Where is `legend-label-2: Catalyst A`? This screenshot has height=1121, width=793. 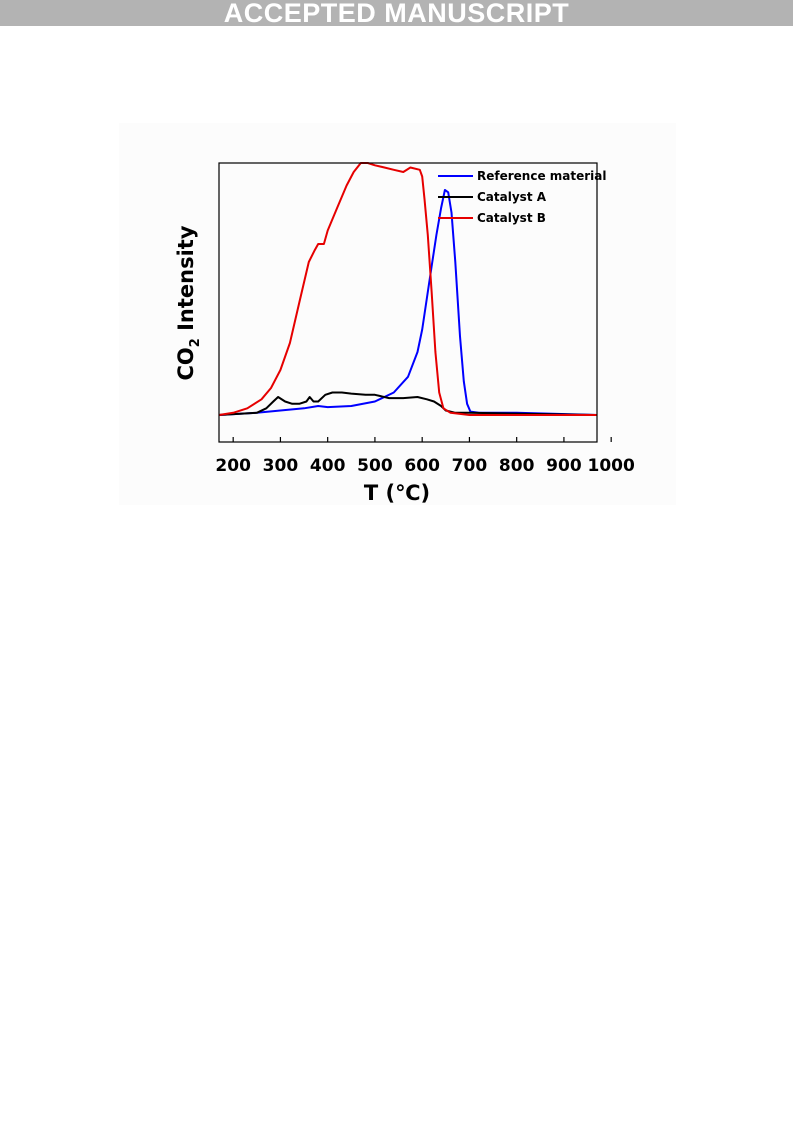
legend-label-2: Catalyst A is located at coordinates (512, 197).